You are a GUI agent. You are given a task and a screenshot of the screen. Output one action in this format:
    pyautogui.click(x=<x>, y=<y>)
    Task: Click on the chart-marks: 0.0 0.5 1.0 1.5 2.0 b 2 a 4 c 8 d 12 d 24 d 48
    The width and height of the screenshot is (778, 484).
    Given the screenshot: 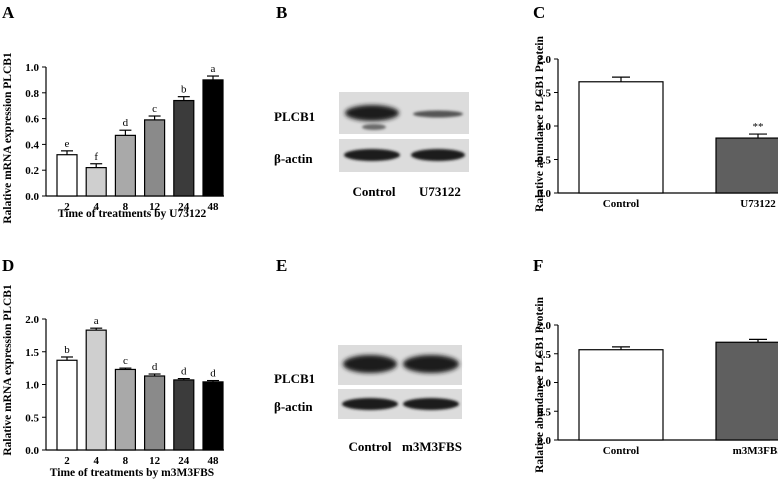 What is the action you would take?
    pyautogui.click(x=124, y=390)
    